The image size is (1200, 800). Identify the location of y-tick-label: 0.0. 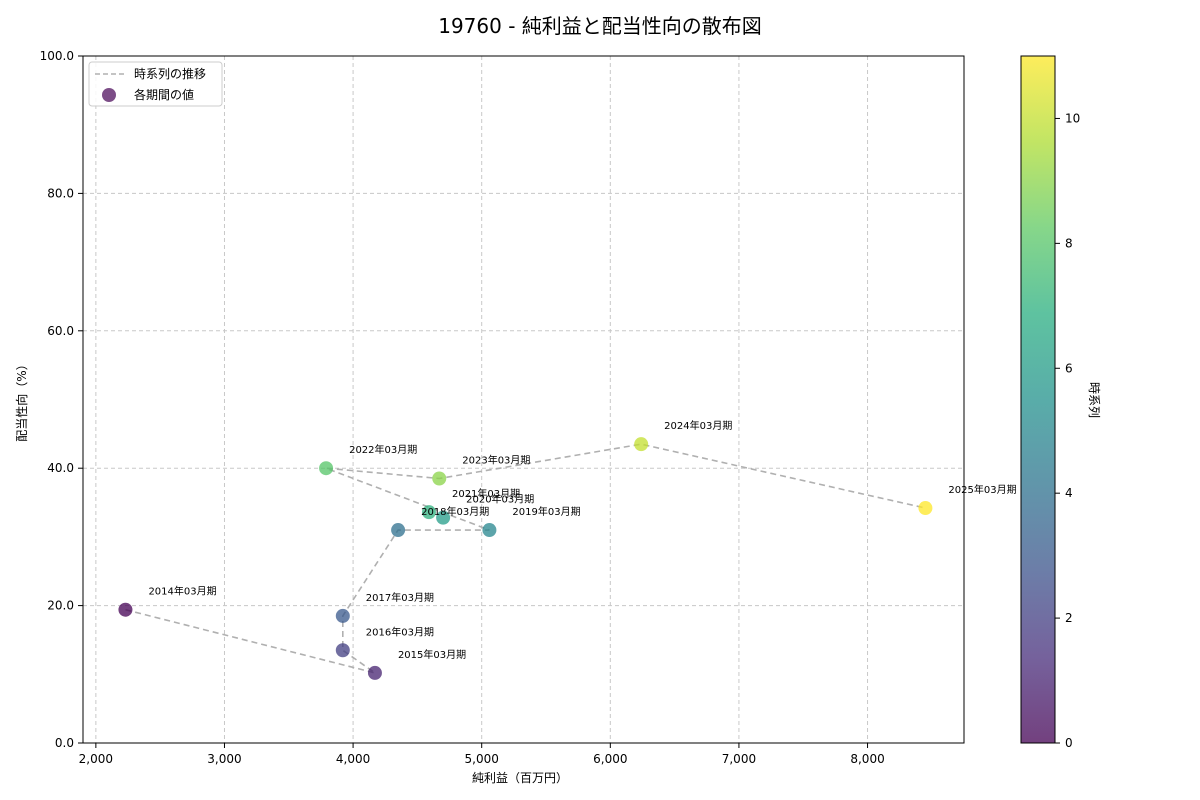
(64, 743).